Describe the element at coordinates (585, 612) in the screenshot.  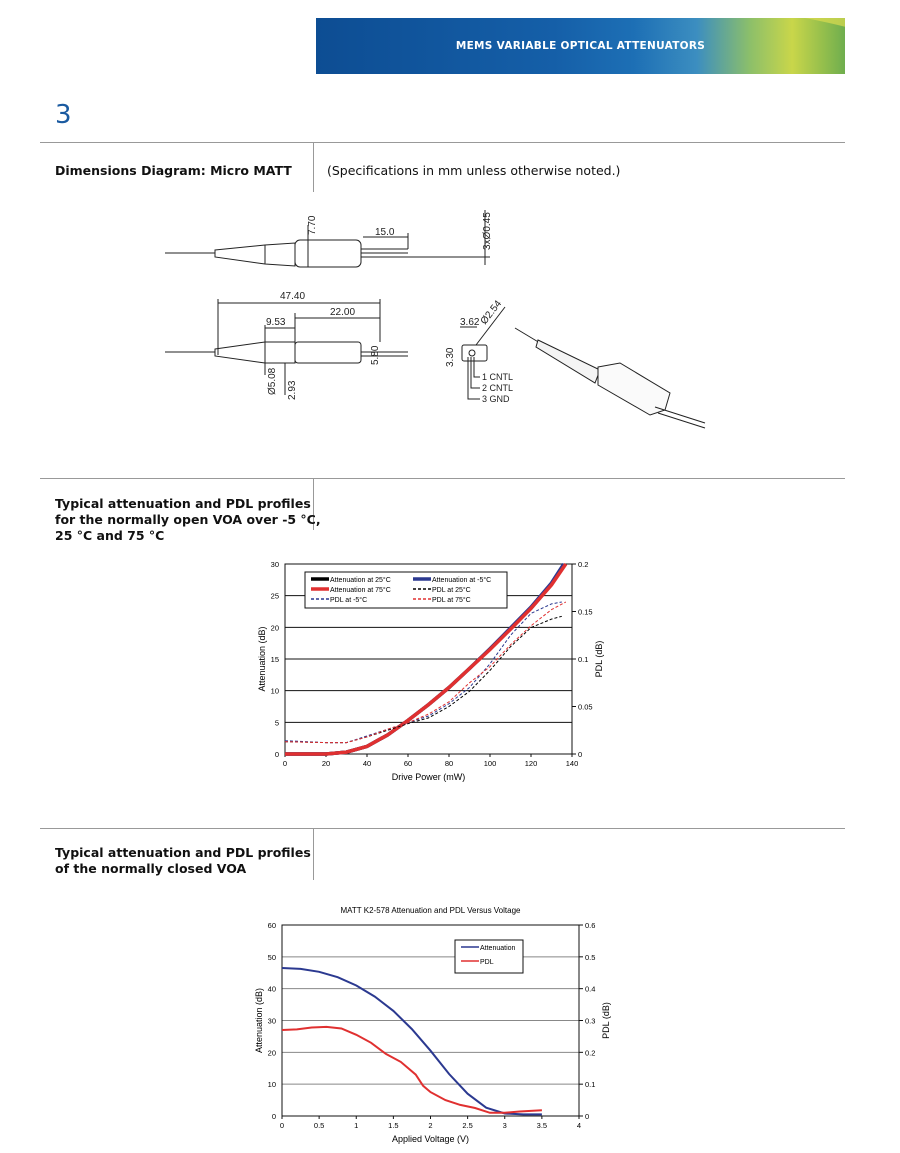
I see `y2-tick-label: 0.15` at that location.